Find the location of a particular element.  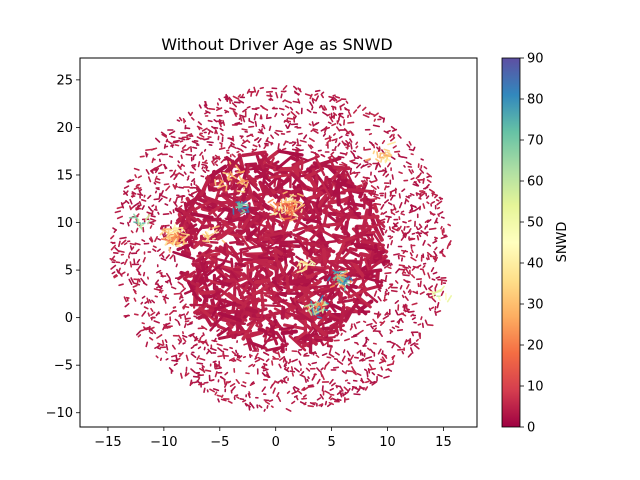

colorbar-label: SNWD is located at coordinates (562, 242).